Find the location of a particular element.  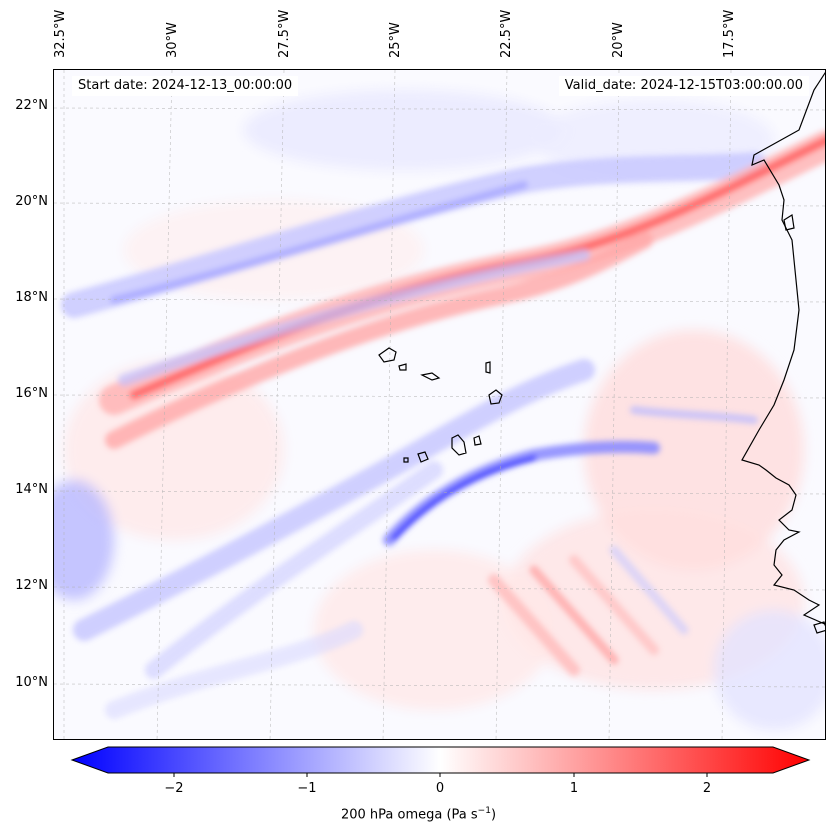

island-sal is located at coordinates (488, 367).